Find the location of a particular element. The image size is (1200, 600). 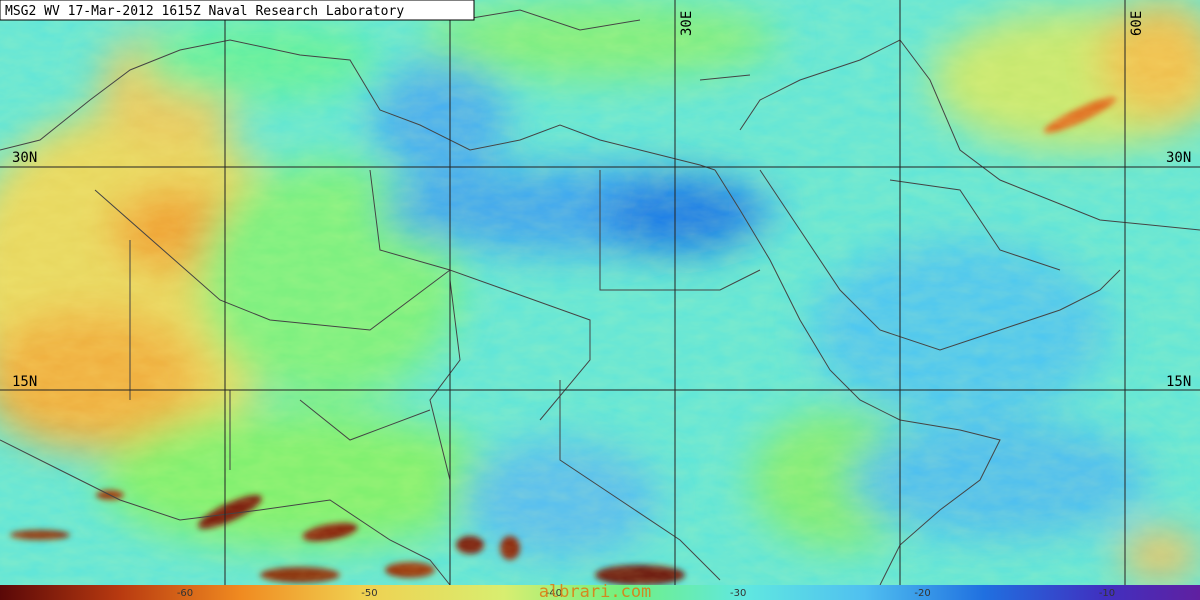

colorbar-ramp is located at coordinates (600, 592).